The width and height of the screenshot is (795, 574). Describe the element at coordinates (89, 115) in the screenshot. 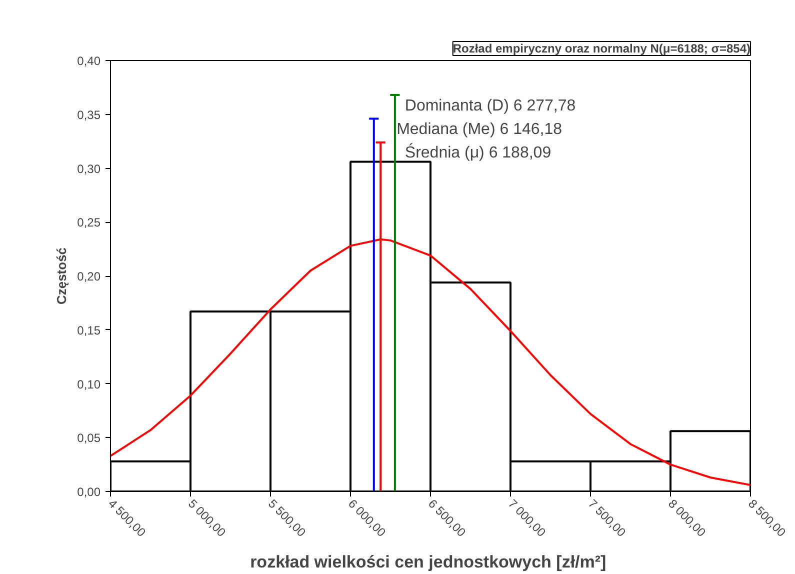

I see `y-tick-label: 0,35` at that location.